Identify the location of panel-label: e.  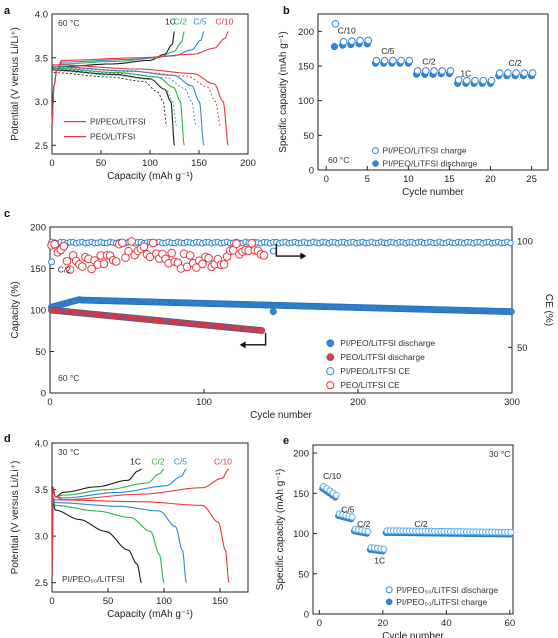
(286, 441).